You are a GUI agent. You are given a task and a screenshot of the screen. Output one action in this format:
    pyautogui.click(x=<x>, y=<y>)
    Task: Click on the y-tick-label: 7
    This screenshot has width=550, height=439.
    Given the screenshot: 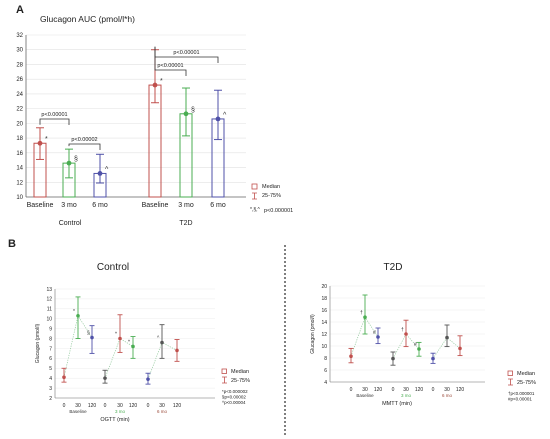 What is the action you would take?
    pyautogui.click(x=50, y=349)
    